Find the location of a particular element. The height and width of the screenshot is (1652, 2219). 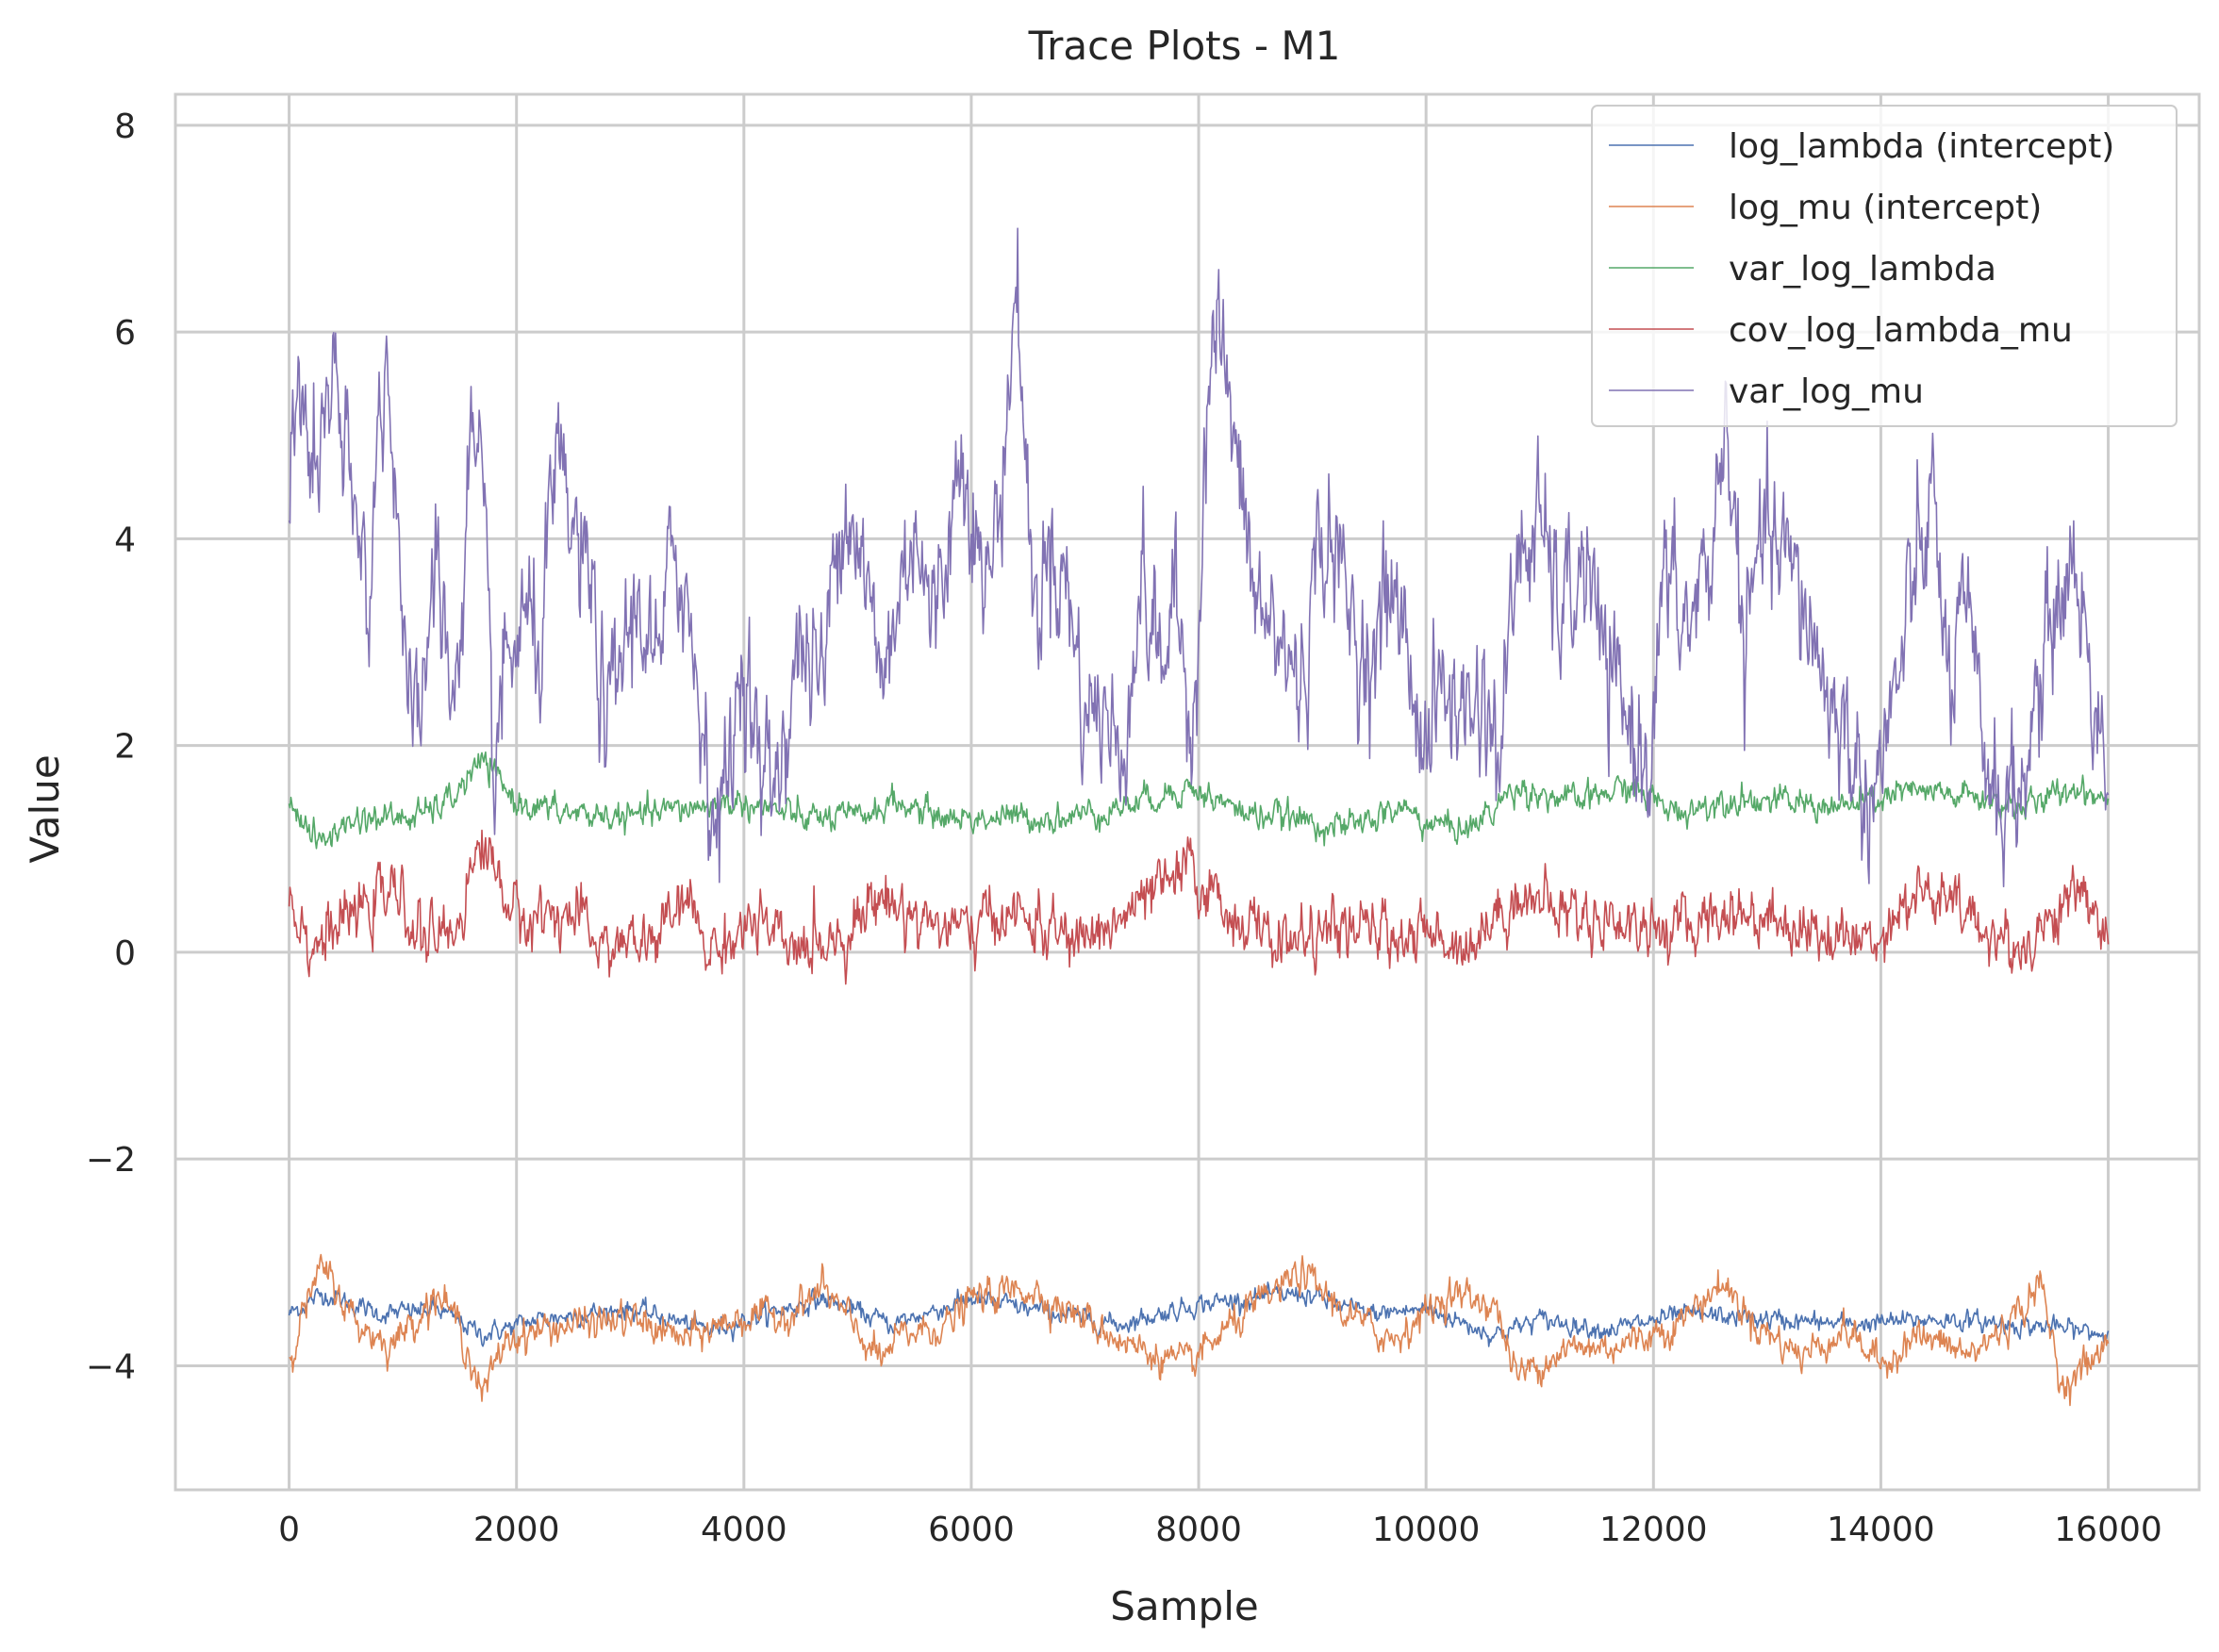

y-tick-label: 6 is located at coordinates (125, 333).